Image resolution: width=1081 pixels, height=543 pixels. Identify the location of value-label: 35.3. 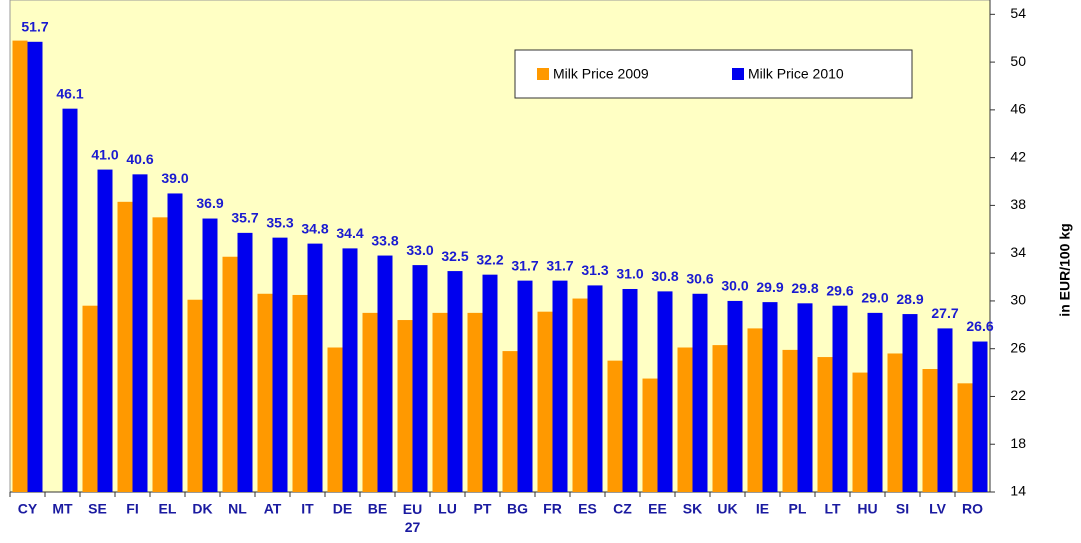
(279, 222).